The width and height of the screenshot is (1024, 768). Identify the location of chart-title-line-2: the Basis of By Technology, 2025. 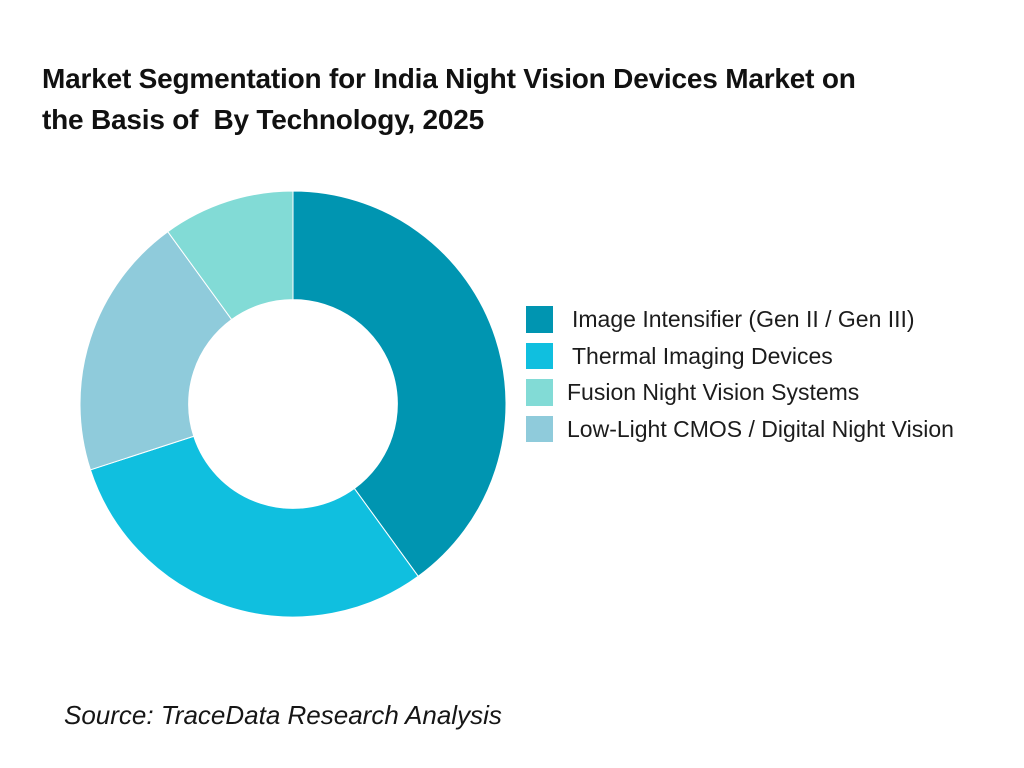
(263, 119).